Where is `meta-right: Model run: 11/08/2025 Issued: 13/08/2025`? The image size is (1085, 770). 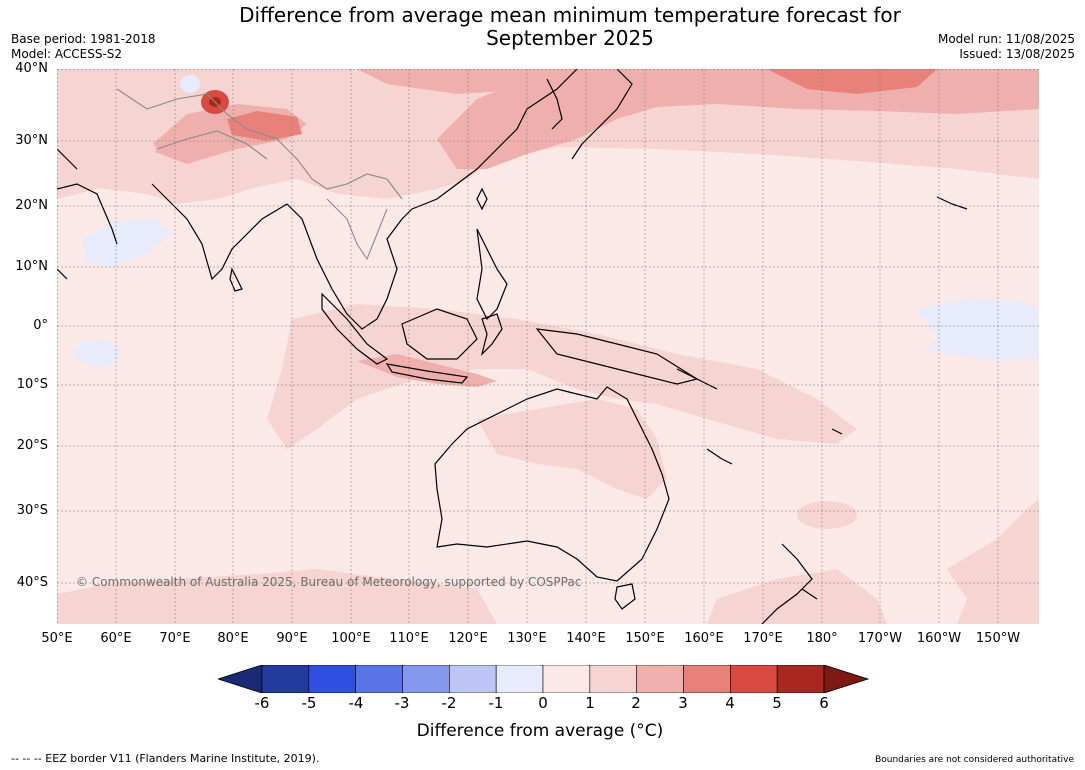
meta-right: Model run: 11/08/2025 Issued: 13/08/2025 is located at coordinates (1006, 47).